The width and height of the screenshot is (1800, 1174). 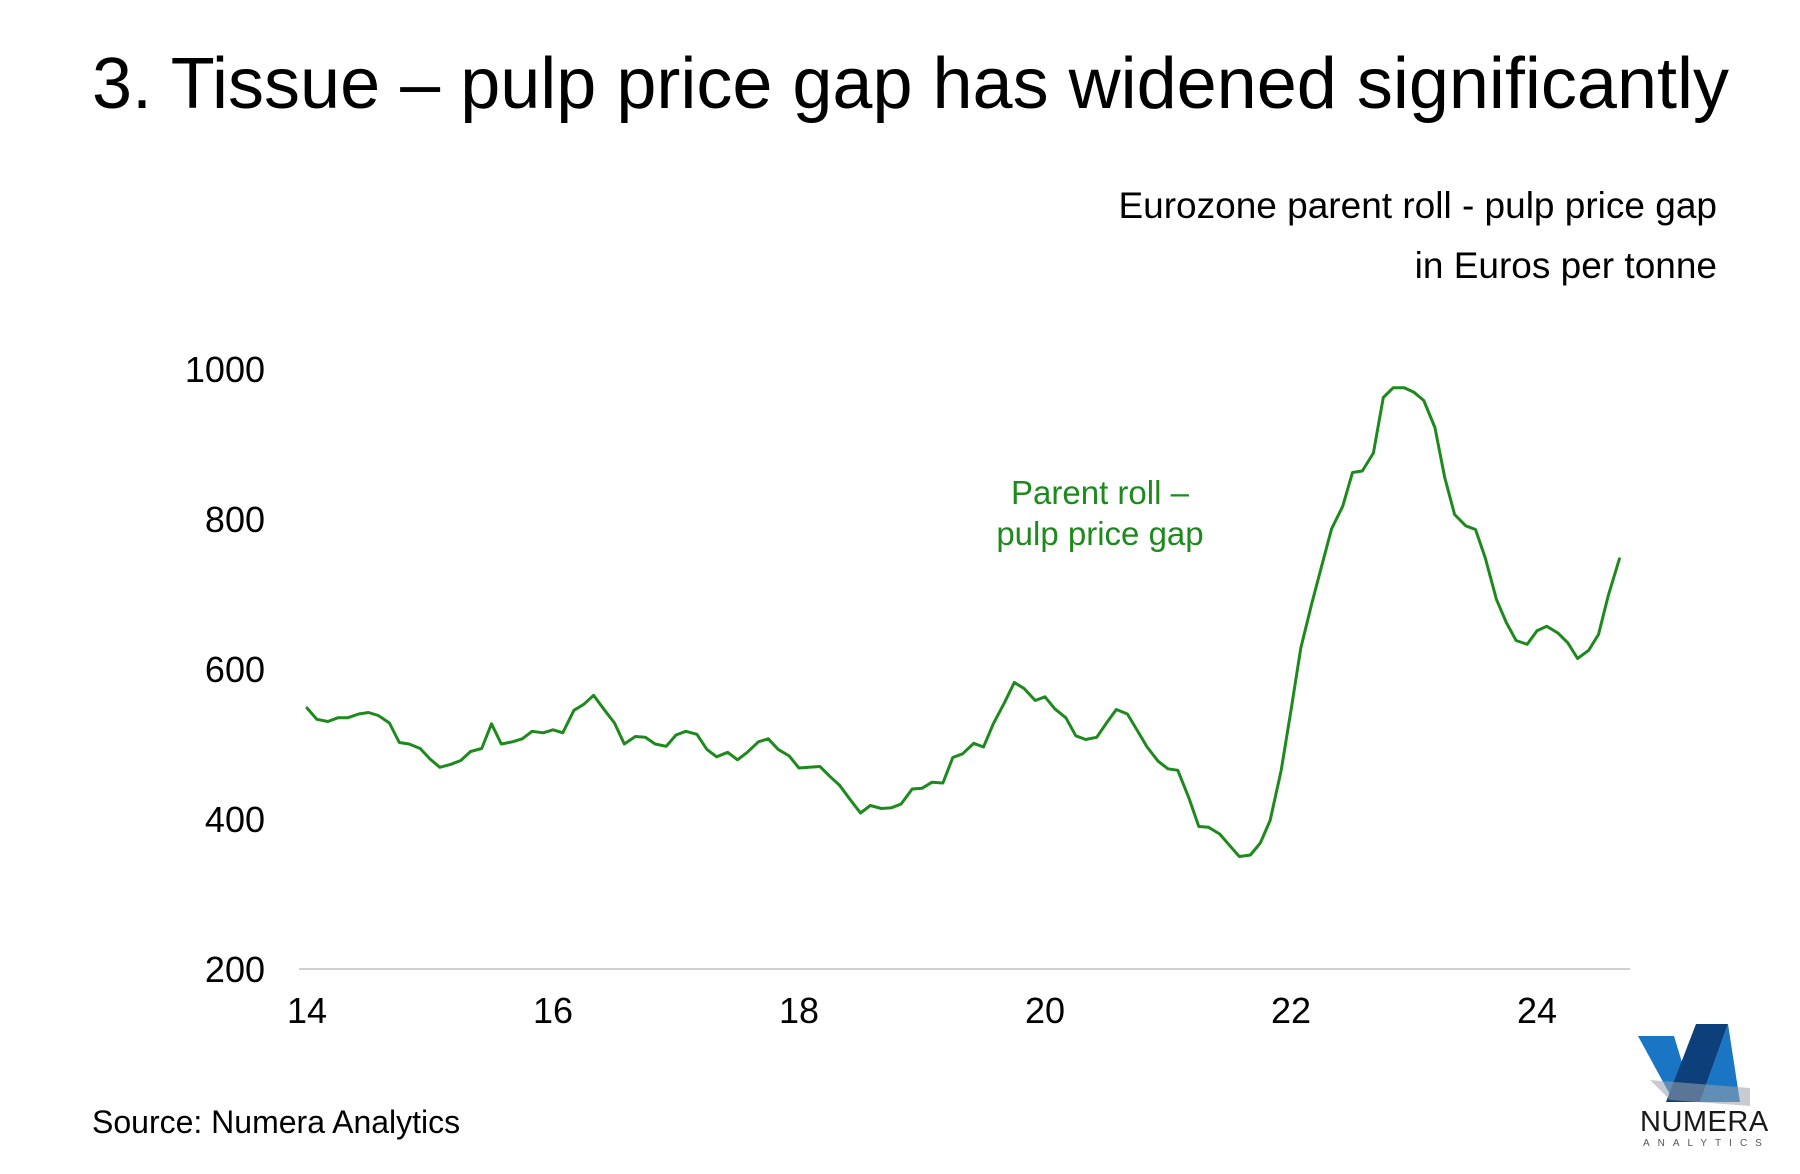 I want to click on x-tick-label: 14, so click(x=307, y=1010).